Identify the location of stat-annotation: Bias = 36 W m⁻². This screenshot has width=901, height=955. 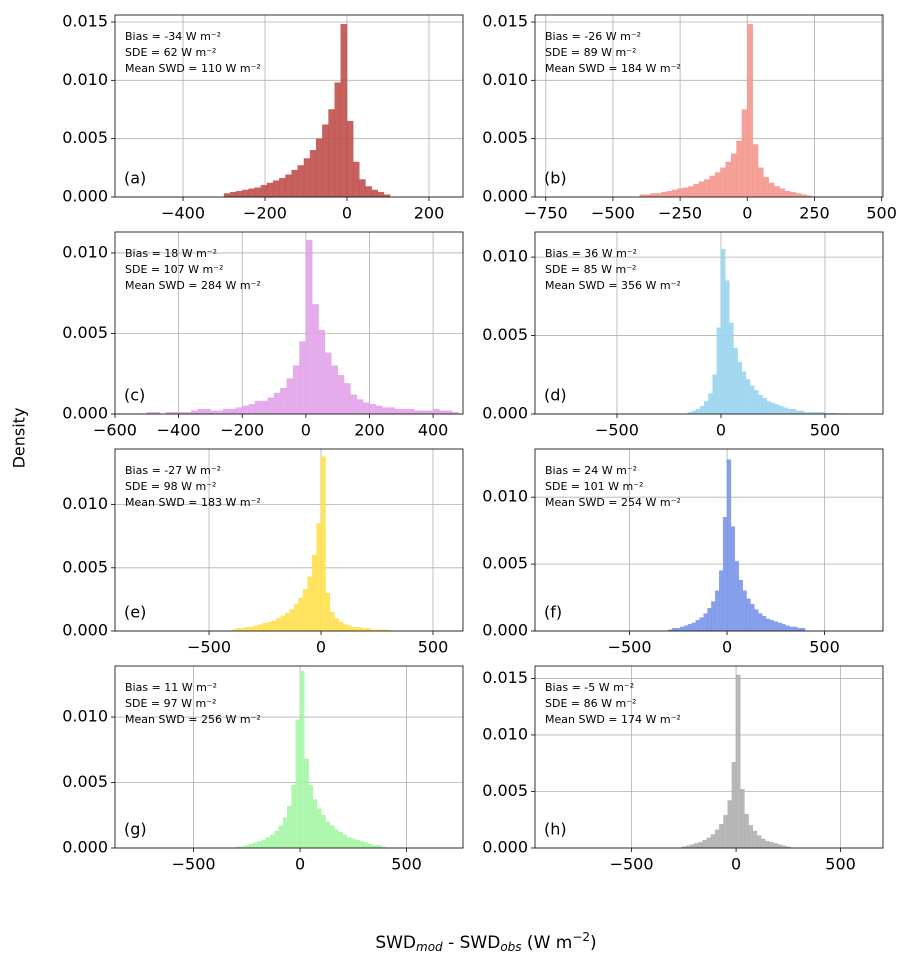
(591, 253).